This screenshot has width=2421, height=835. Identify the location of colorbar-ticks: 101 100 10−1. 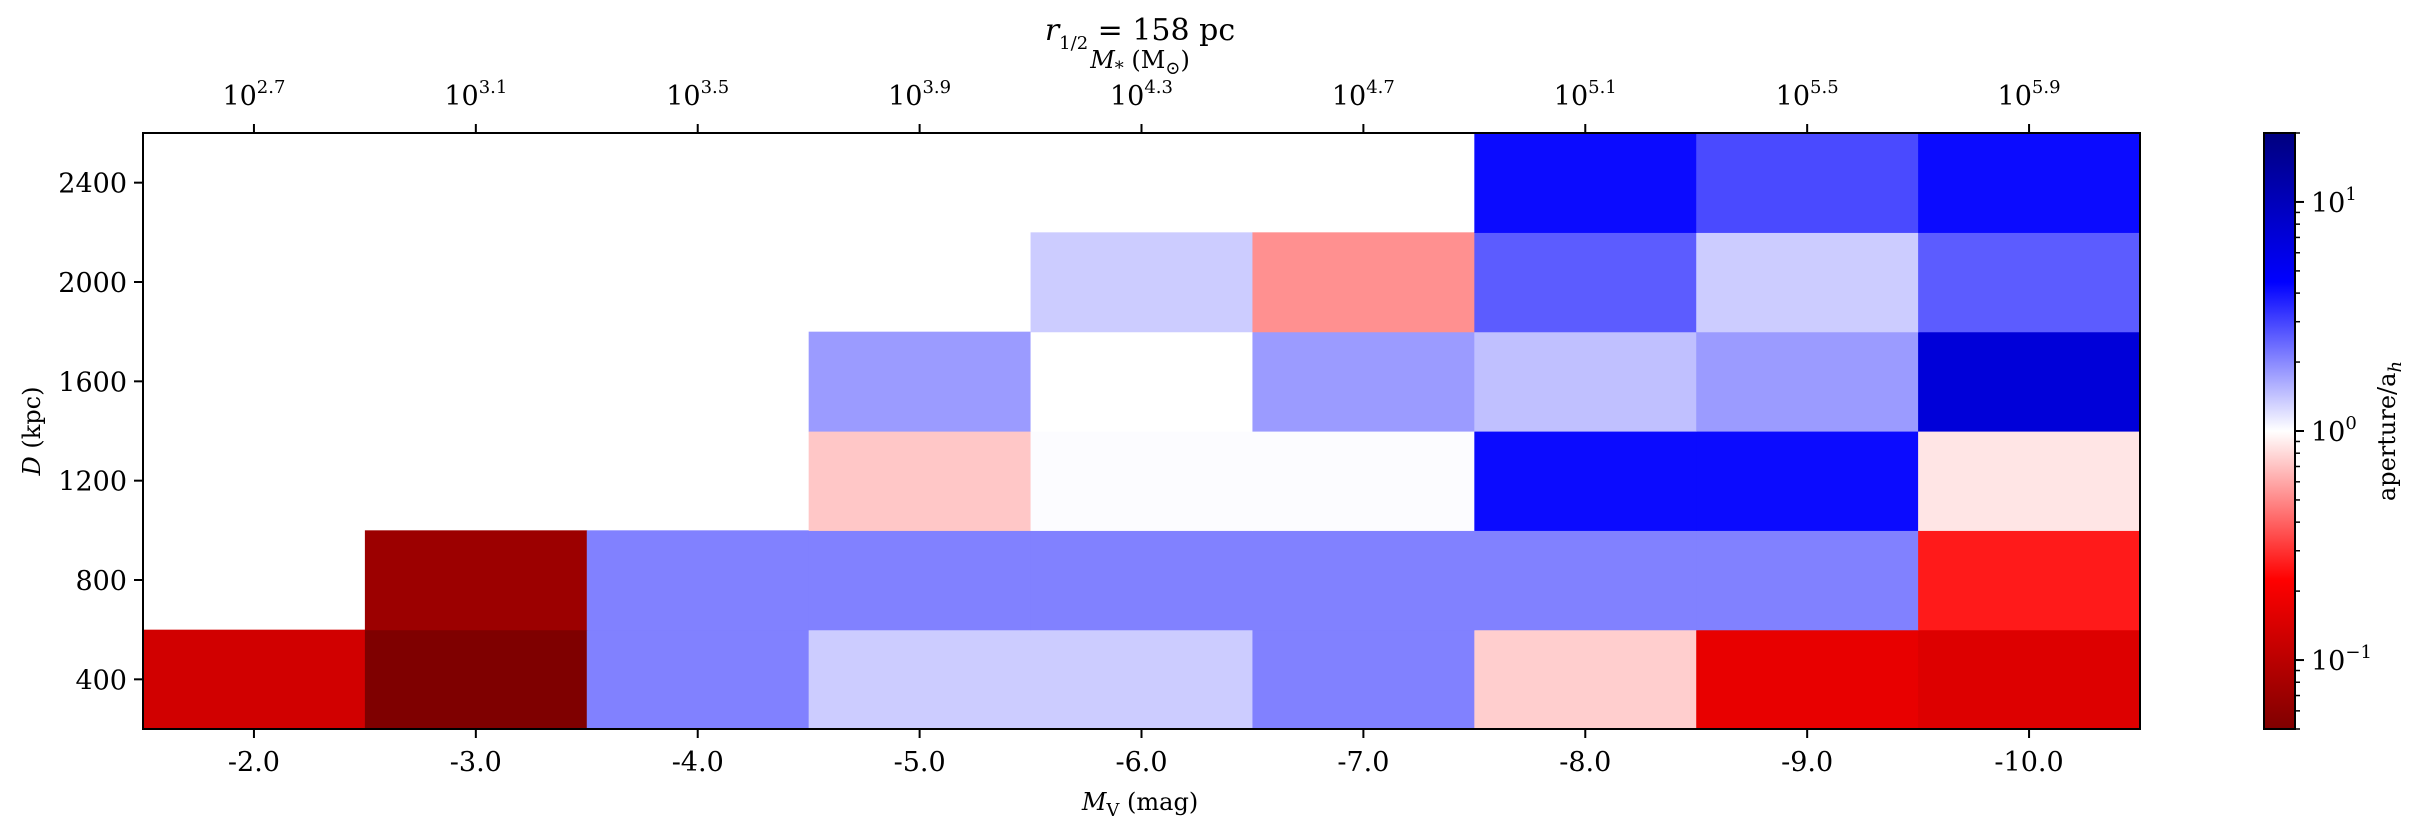
(2333, 431).